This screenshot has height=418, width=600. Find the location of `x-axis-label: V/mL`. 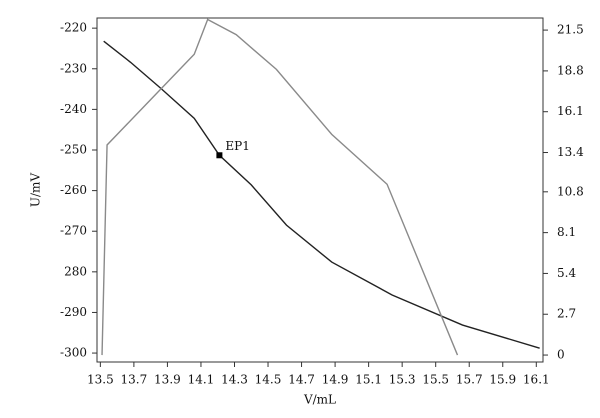

x-axis-label: V/mL is located at coordinates (319, 400).